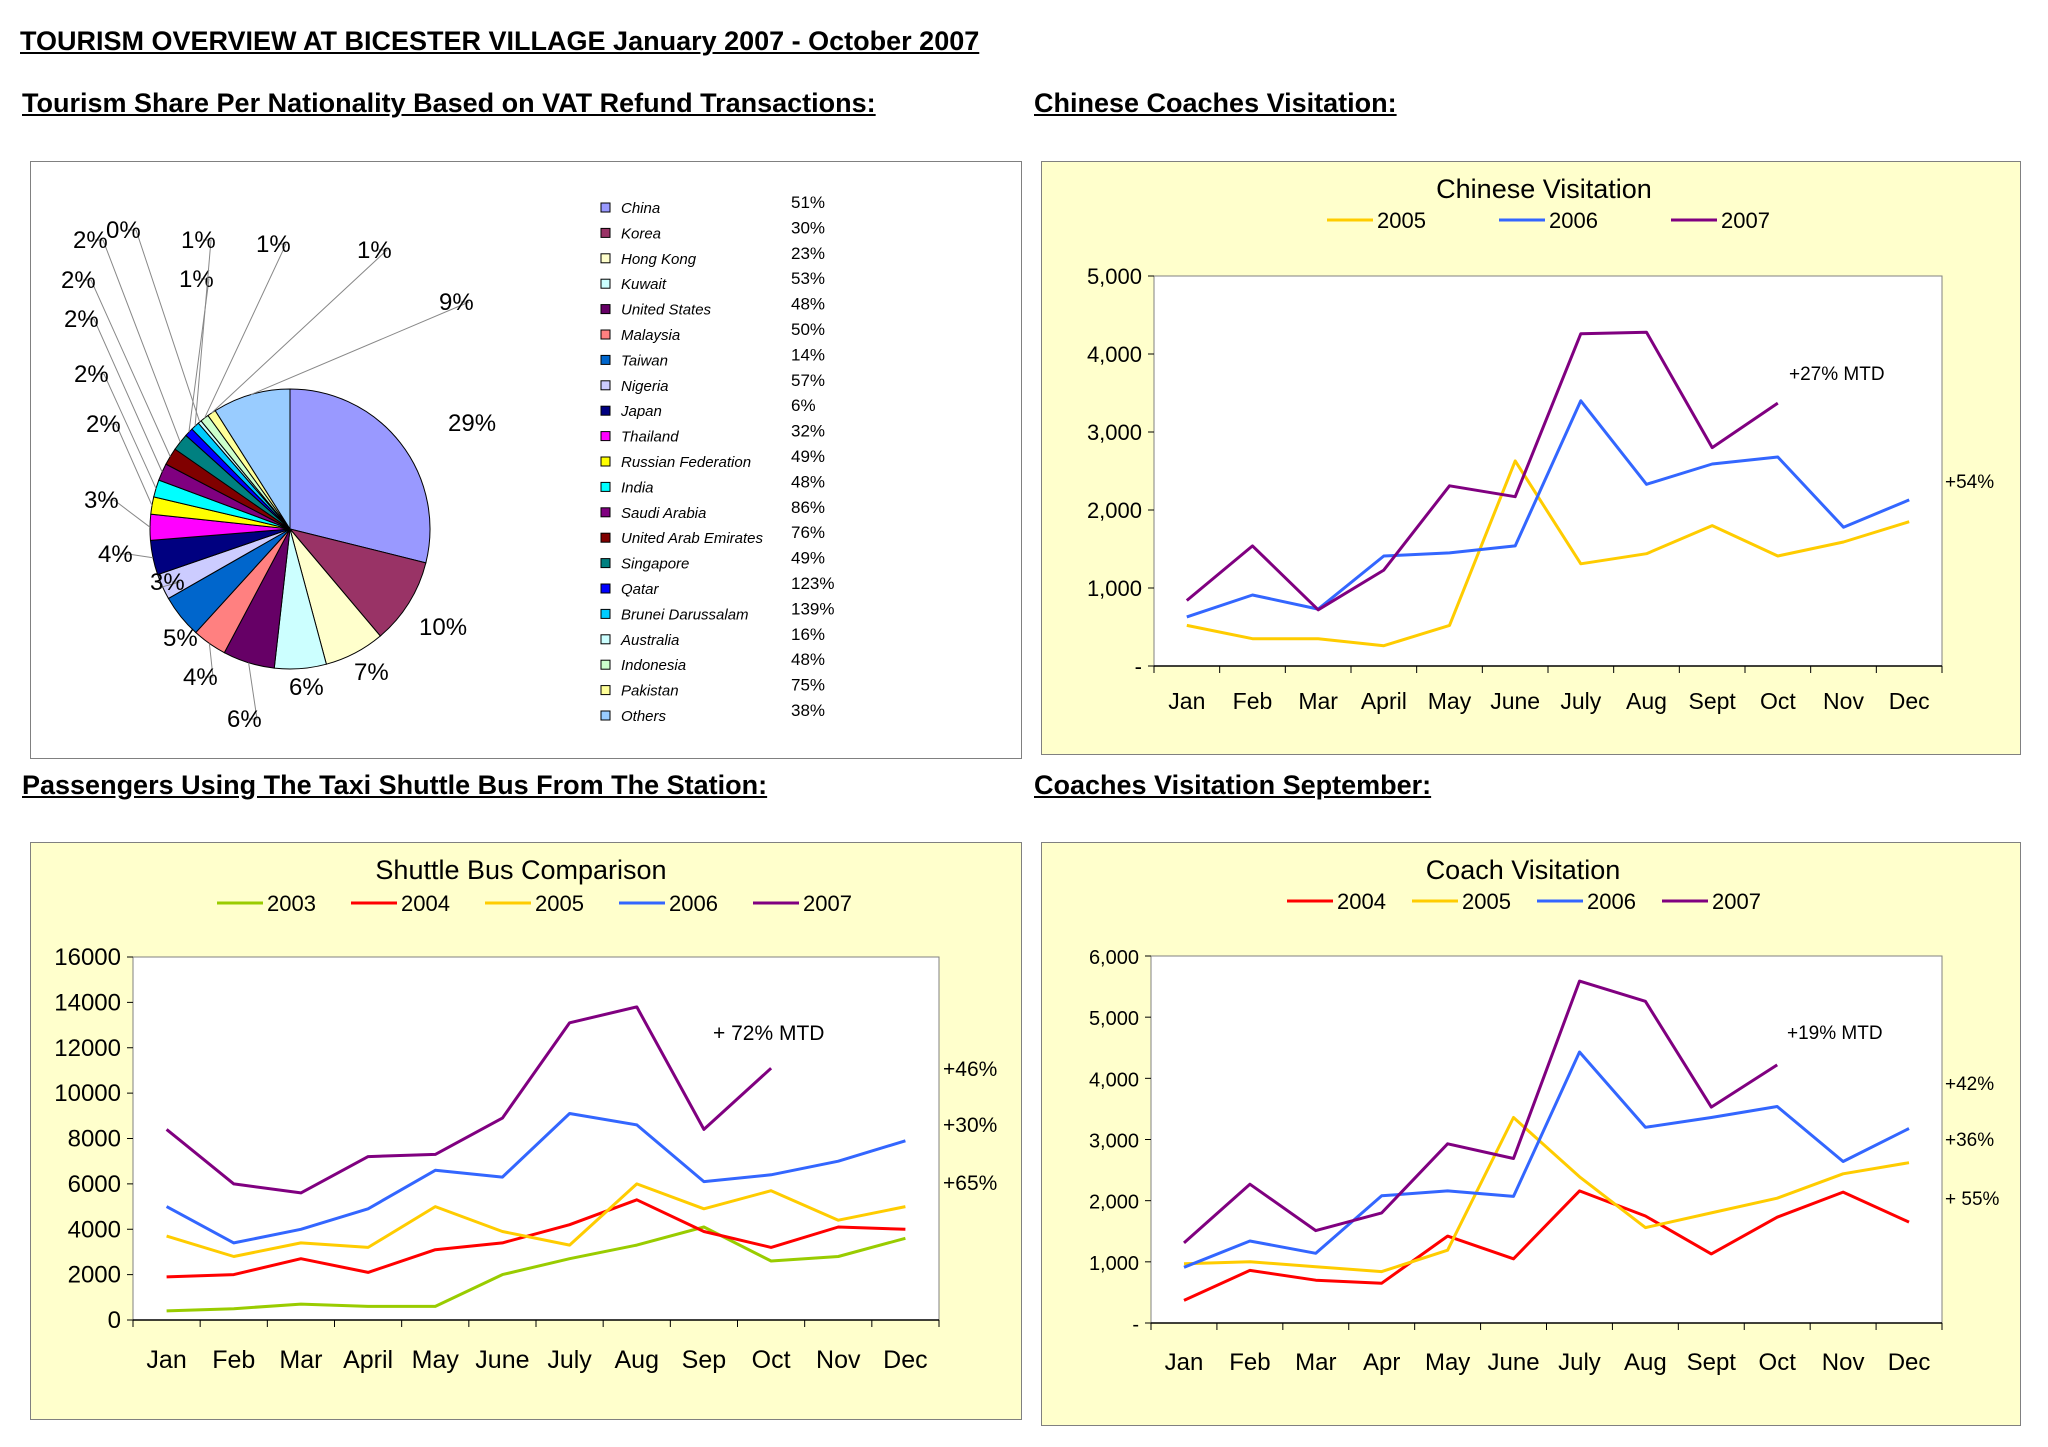 The image size is (2048, 1447). What do you see at coordinates (472, 423) in the screenshot?
I see `pie-slice-label: 29%` at bounding box center [472, 423].